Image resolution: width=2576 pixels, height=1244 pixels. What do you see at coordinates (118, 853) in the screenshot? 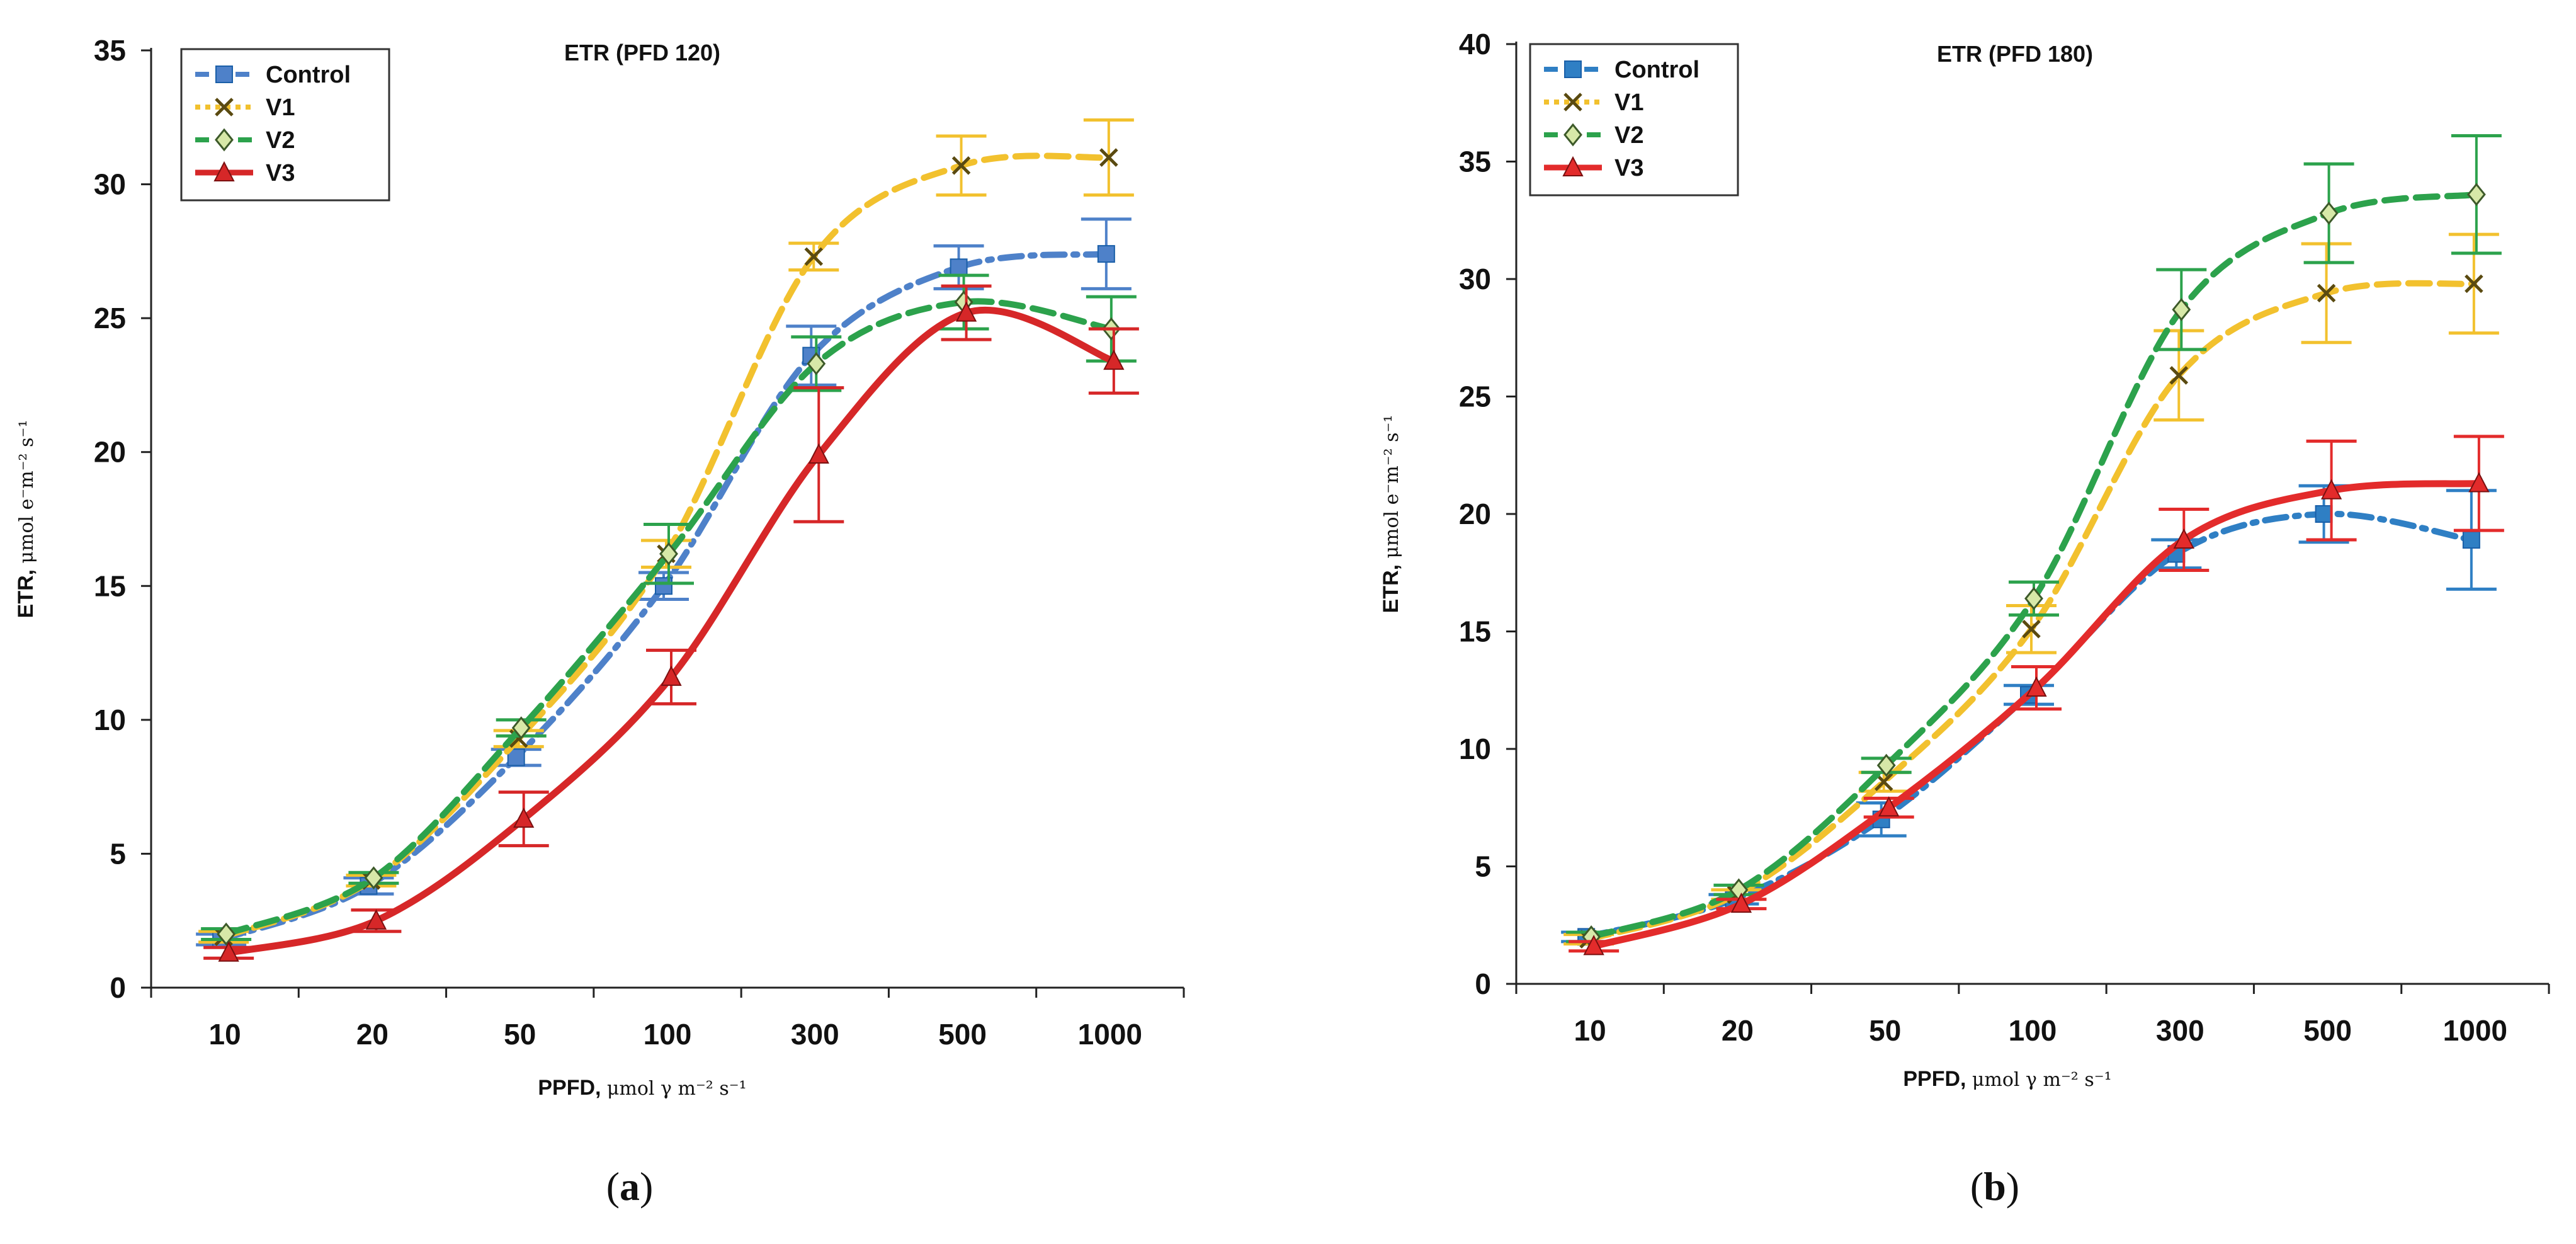
I see `y-tick-label: 5` at bounding box center [118, 853].